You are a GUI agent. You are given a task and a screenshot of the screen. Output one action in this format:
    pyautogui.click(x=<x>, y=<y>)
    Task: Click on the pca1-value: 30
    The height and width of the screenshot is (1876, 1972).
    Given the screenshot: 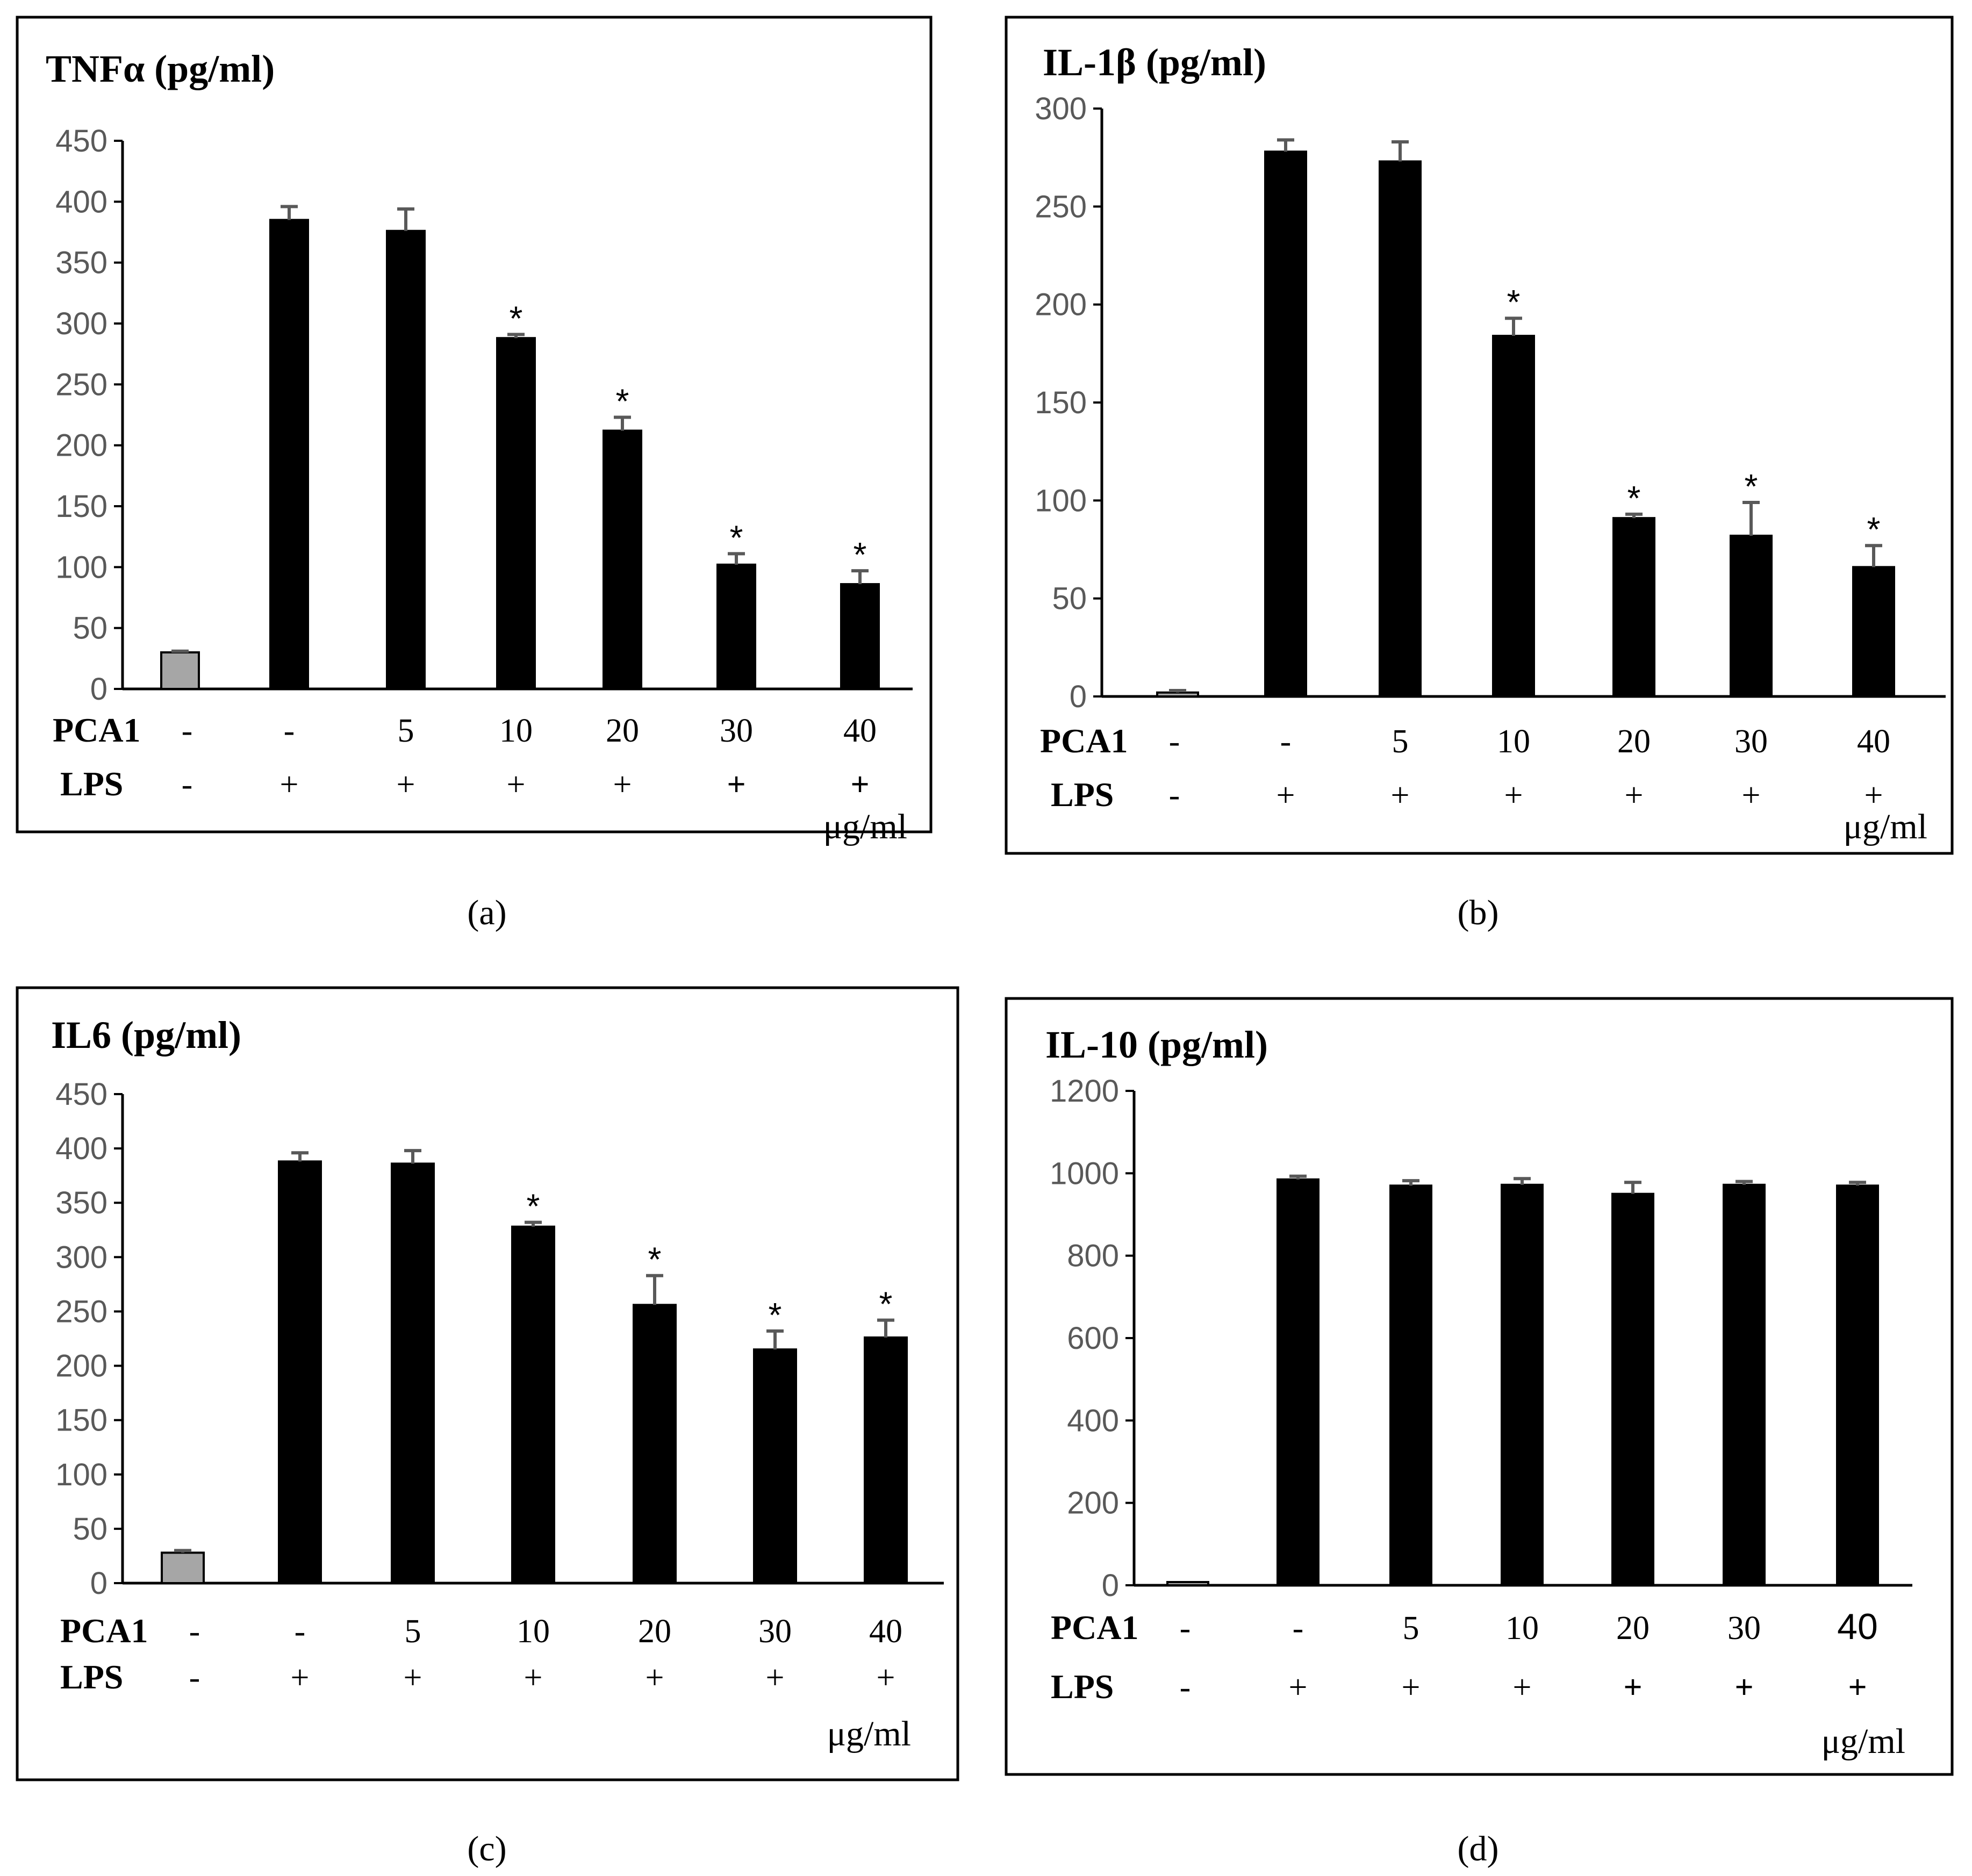 What is the action you would take?
    pyautogui.click(x=775, y=1631)
    